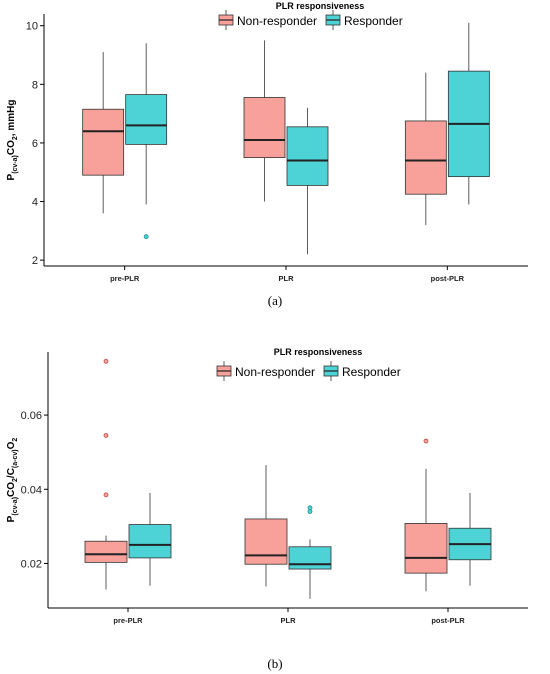 The height and width of the screenshot is (674, 550). What do you see at coordinates (31, 490) in the screenshot?
I see `y-tick-label: 0.04` at bounding box center [31, 490].